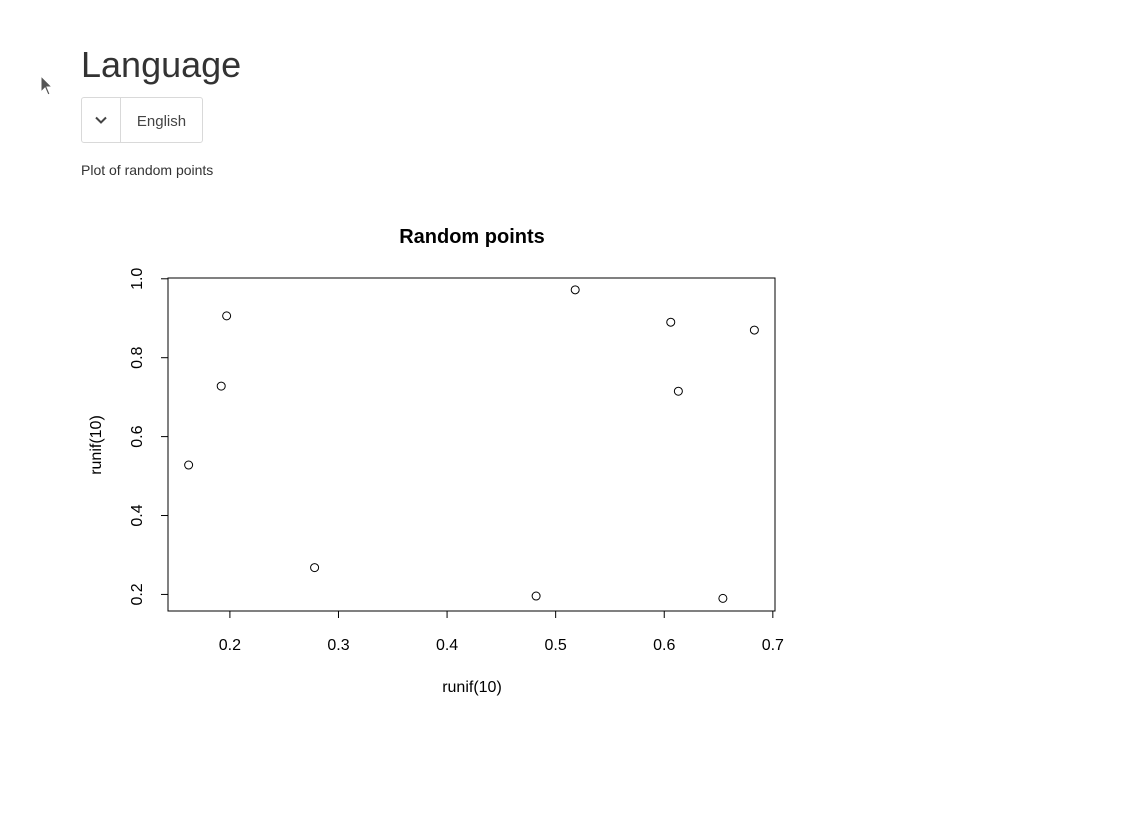  What do you see at coordinates (472, 237) in the screenshot?
I see `chart-title: Random points` at bounding box center [472, 237].